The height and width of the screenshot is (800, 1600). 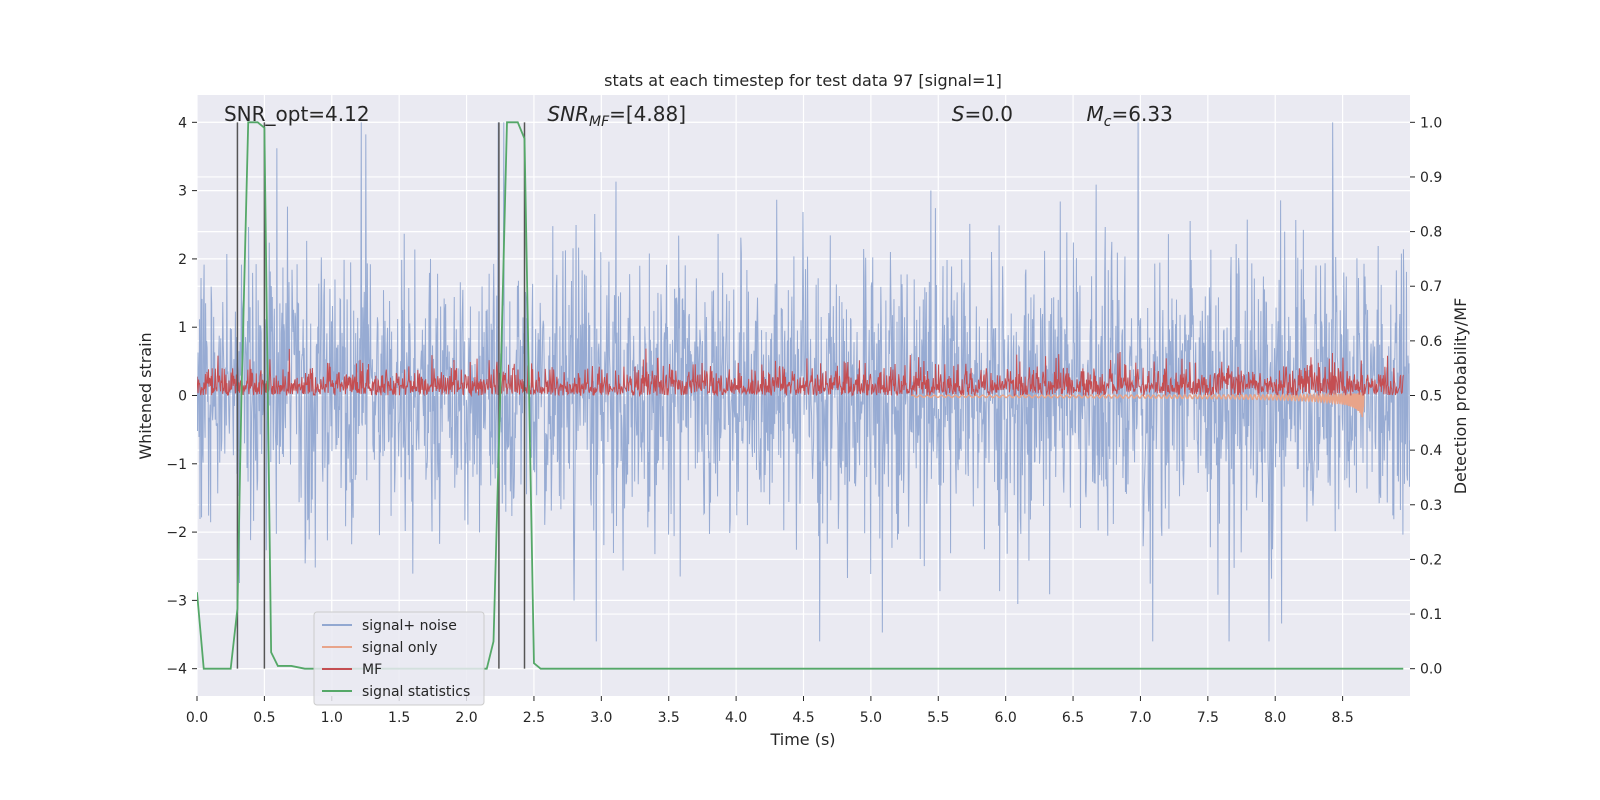 I want to click on y-left-tick-label: 3, so click(x=182, y=192).